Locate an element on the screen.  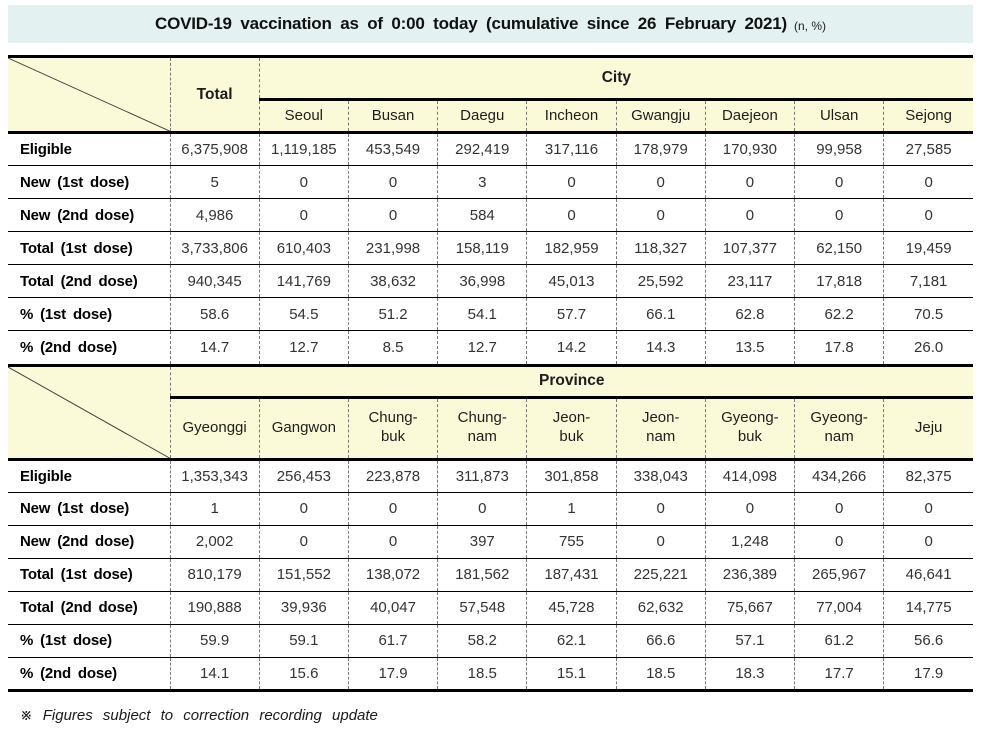
data-cell: 151,552 is located at coordinates (303, 574).